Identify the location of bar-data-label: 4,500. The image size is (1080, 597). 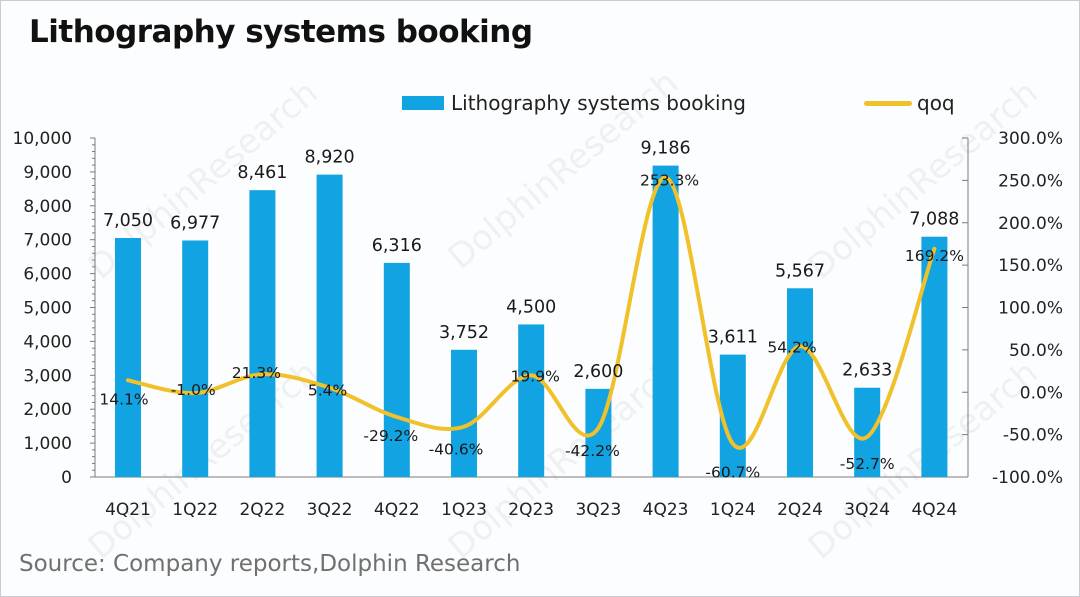
(531, 307).